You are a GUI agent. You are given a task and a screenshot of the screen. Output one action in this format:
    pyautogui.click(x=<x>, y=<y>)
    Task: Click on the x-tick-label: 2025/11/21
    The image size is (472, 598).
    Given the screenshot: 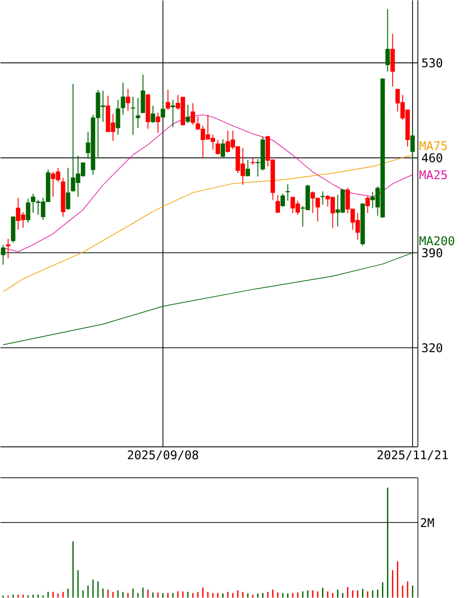 What is the action you would take?
    pyautogui.click(x=413, y=455)
    